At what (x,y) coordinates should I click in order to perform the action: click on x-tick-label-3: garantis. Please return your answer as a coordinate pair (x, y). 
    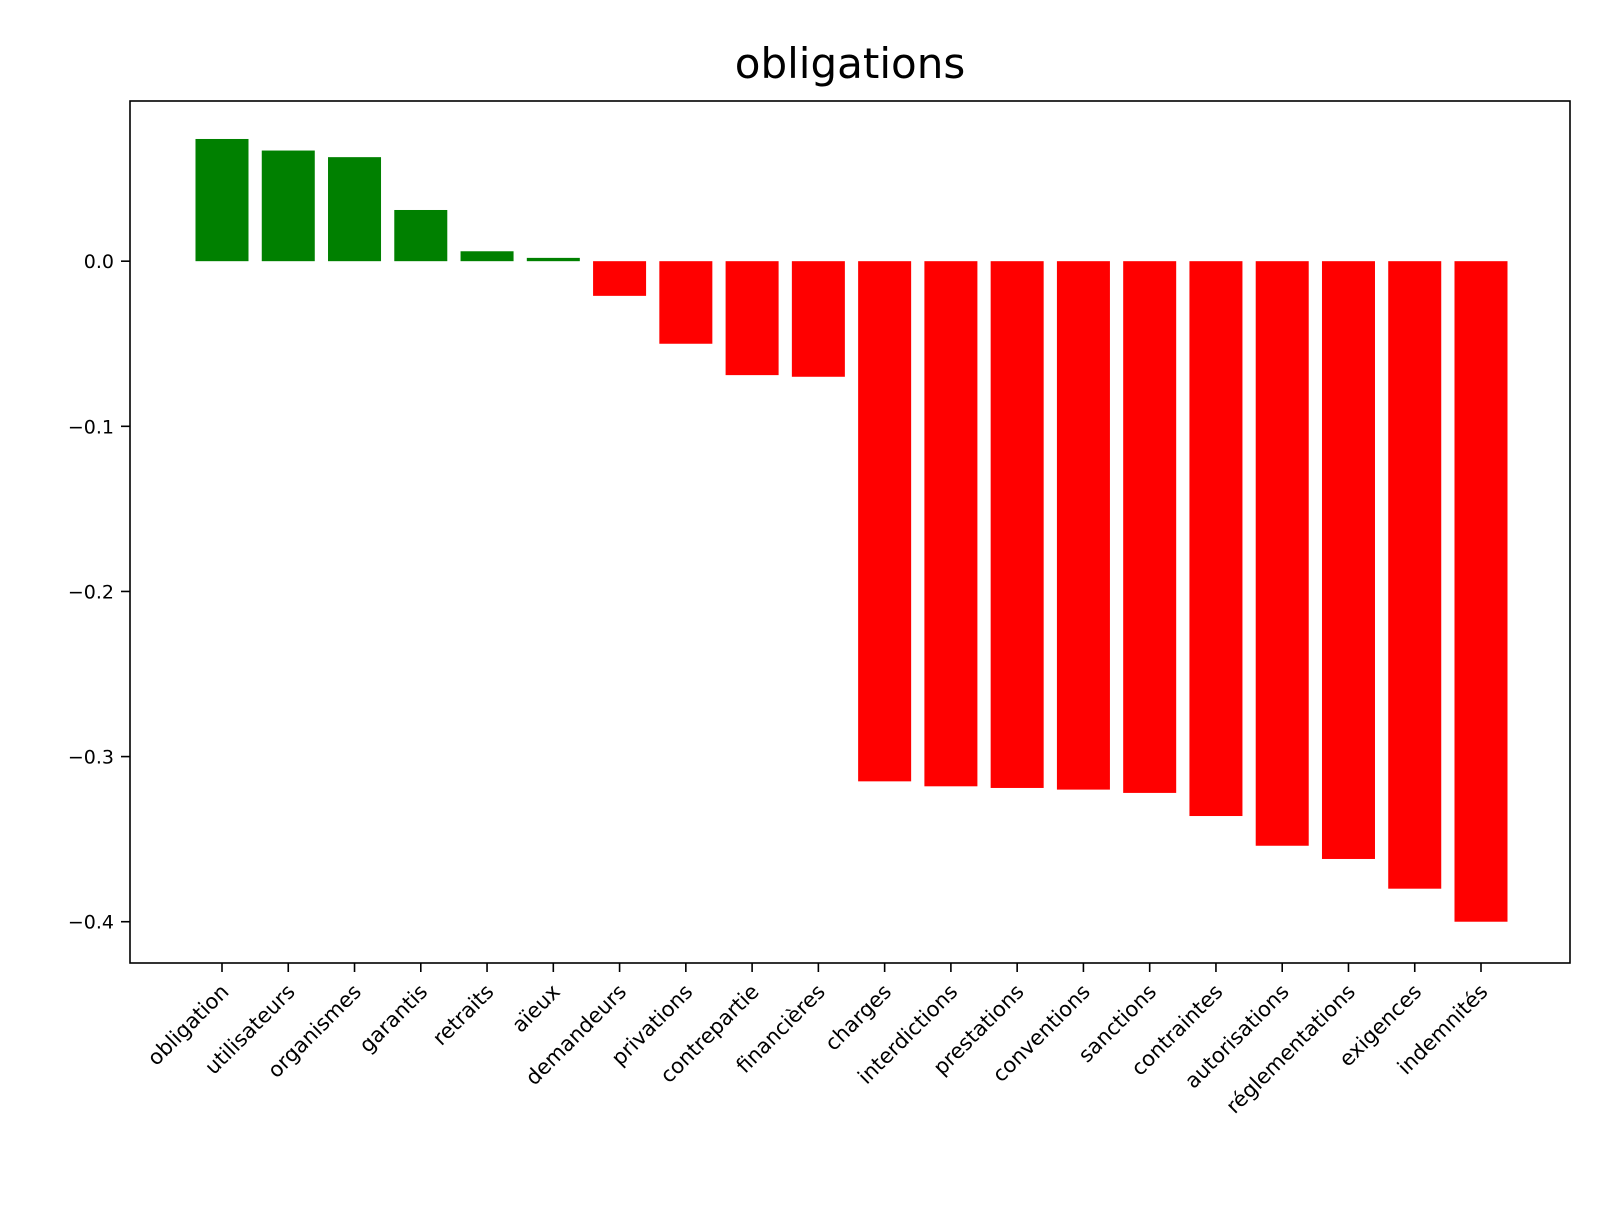
    Looking at the image, I should click on (394, 1019).